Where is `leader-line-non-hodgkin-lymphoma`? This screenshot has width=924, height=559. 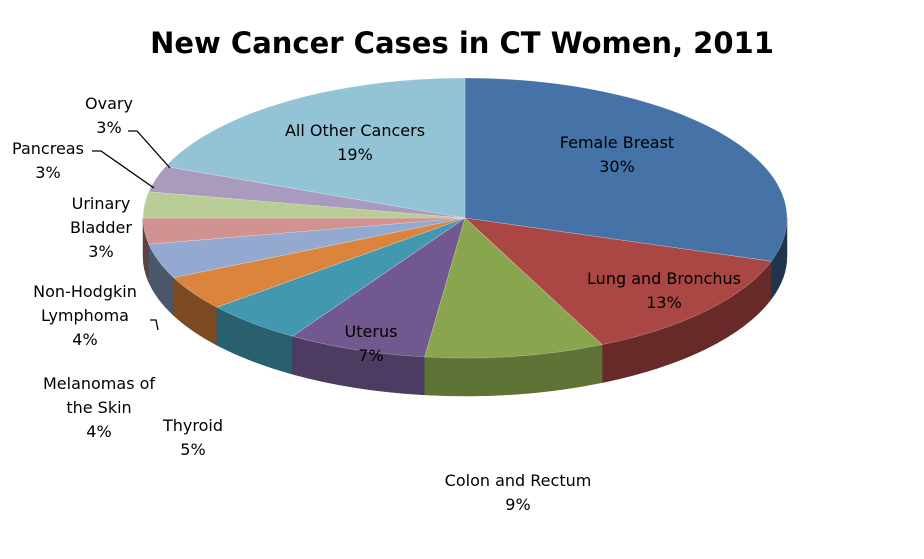
leader-line-non-hodgkin-lymphoma is located at coordinates (154, 325).